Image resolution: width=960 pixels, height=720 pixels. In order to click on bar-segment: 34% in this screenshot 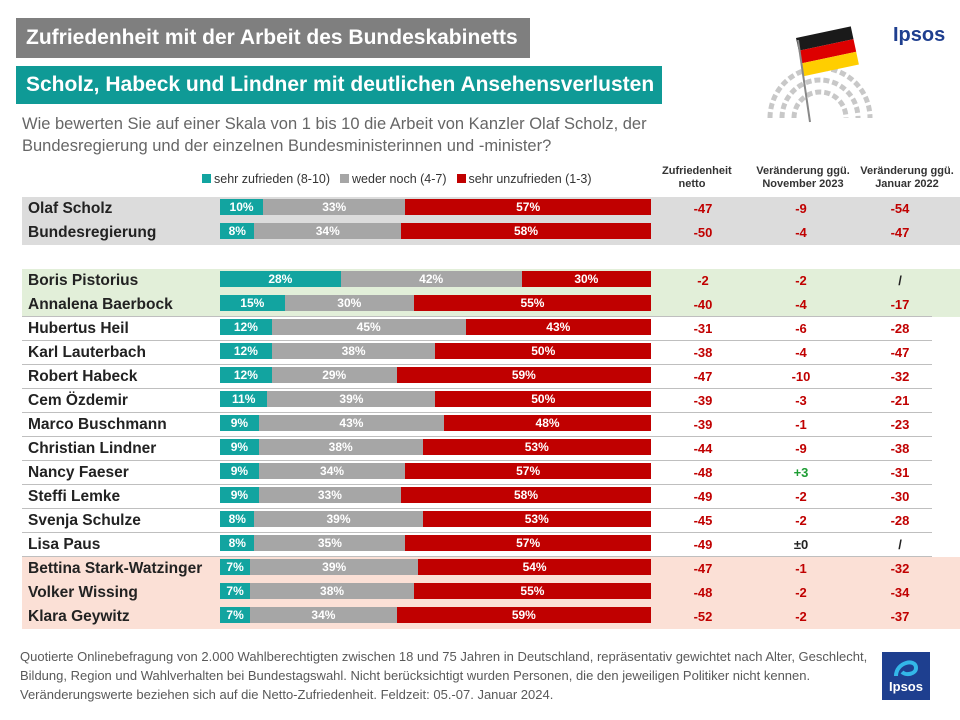, I will do `click(332, 471)`.